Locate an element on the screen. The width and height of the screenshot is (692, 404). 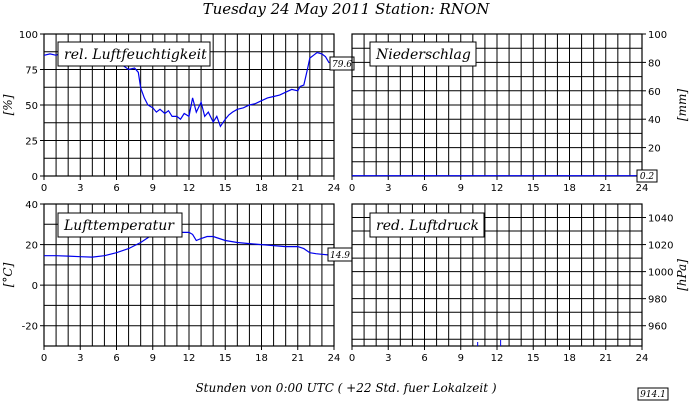
y-axis-label: [hPa] is located at coordinates (682, 275).